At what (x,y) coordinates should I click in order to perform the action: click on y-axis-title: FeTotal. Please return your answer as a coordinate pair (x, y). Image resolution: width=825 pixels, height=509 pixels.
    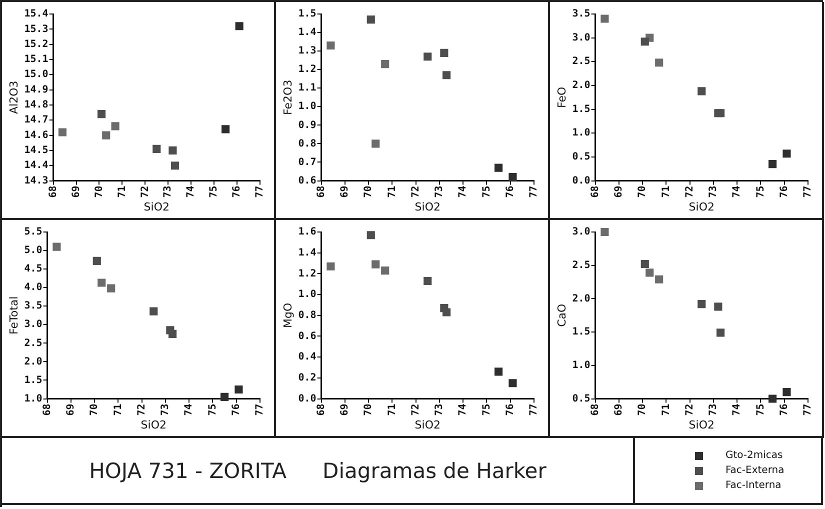
    Looking at the image, I should click on (13, 315).